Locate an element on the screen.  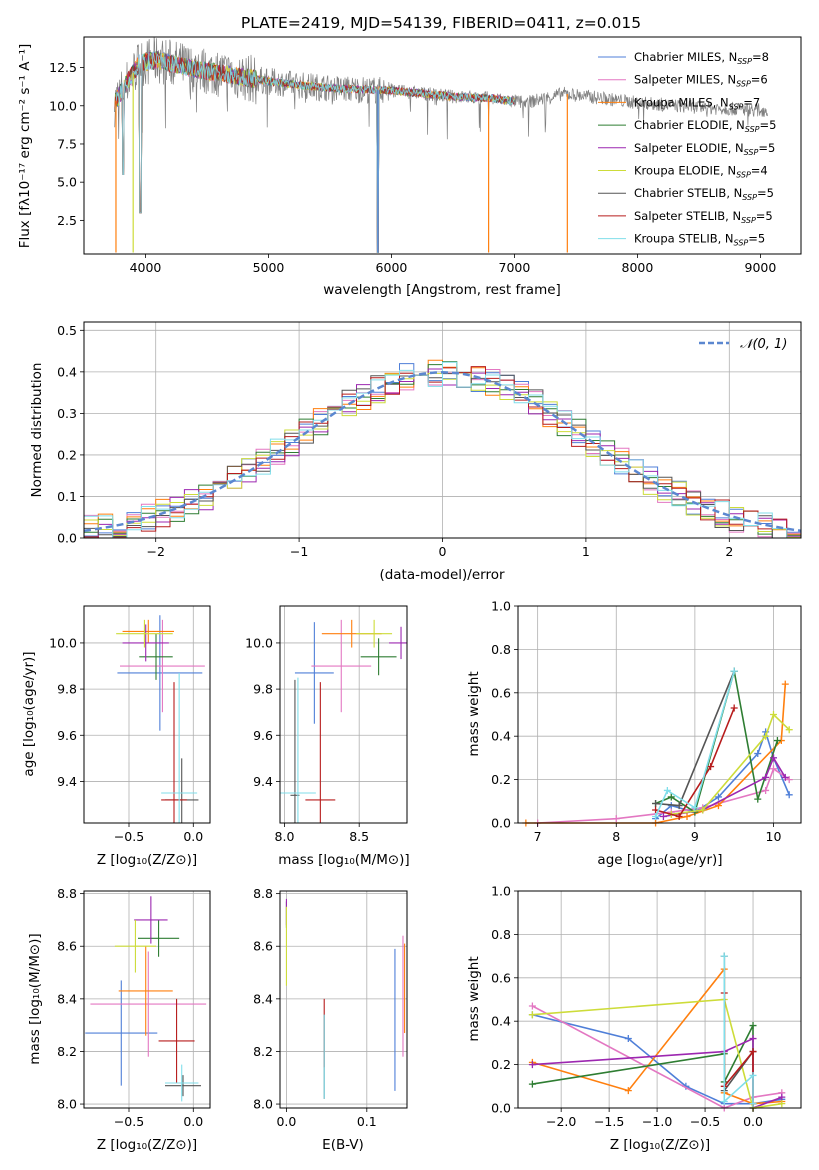
legend-nssp-value: =7 is located at coordinates (751, 102).